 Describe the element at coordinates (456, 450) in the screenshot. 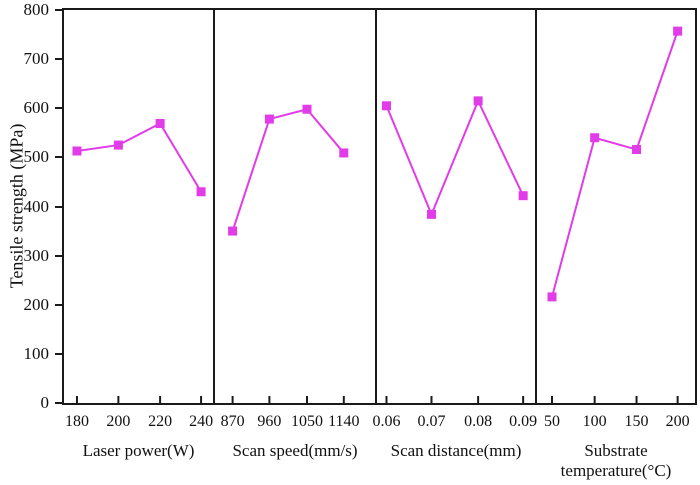

I see `x-axis-title-scan-distance-mm: Scan distance(mm)` at that location.